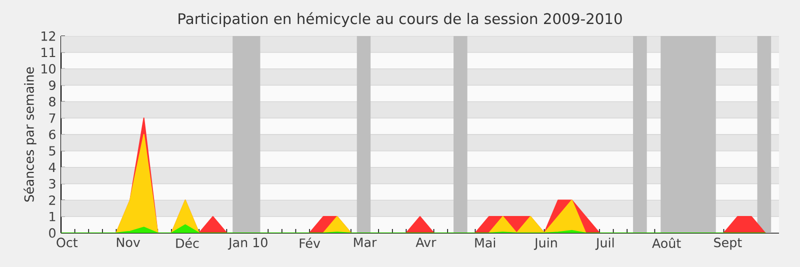 The width and height of the screenshot is (800, 267). I want to click on y-tick-label: 10, so click(49, 69).